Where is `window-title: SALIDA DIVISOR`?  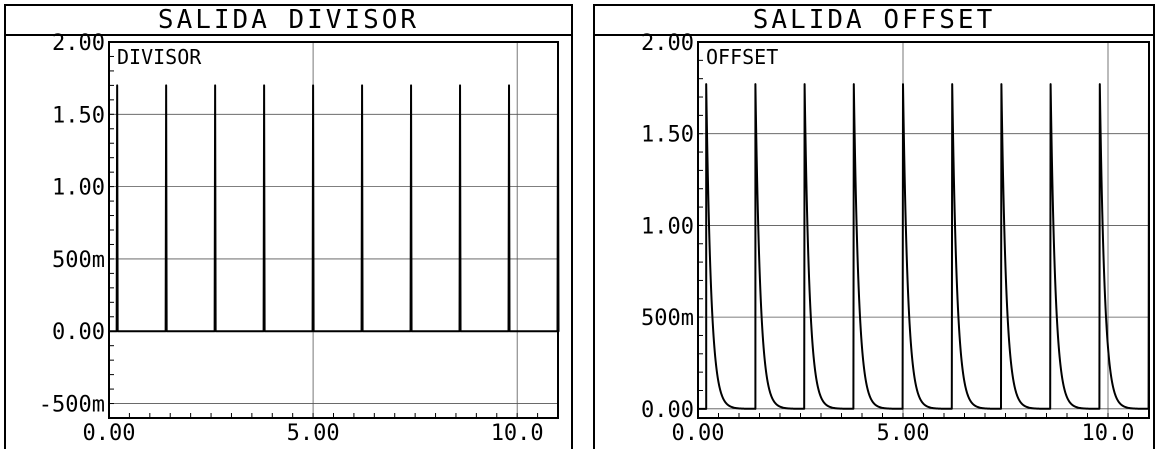
window-title: SALIDA DIVISOR is located at coordinates (288, 21).